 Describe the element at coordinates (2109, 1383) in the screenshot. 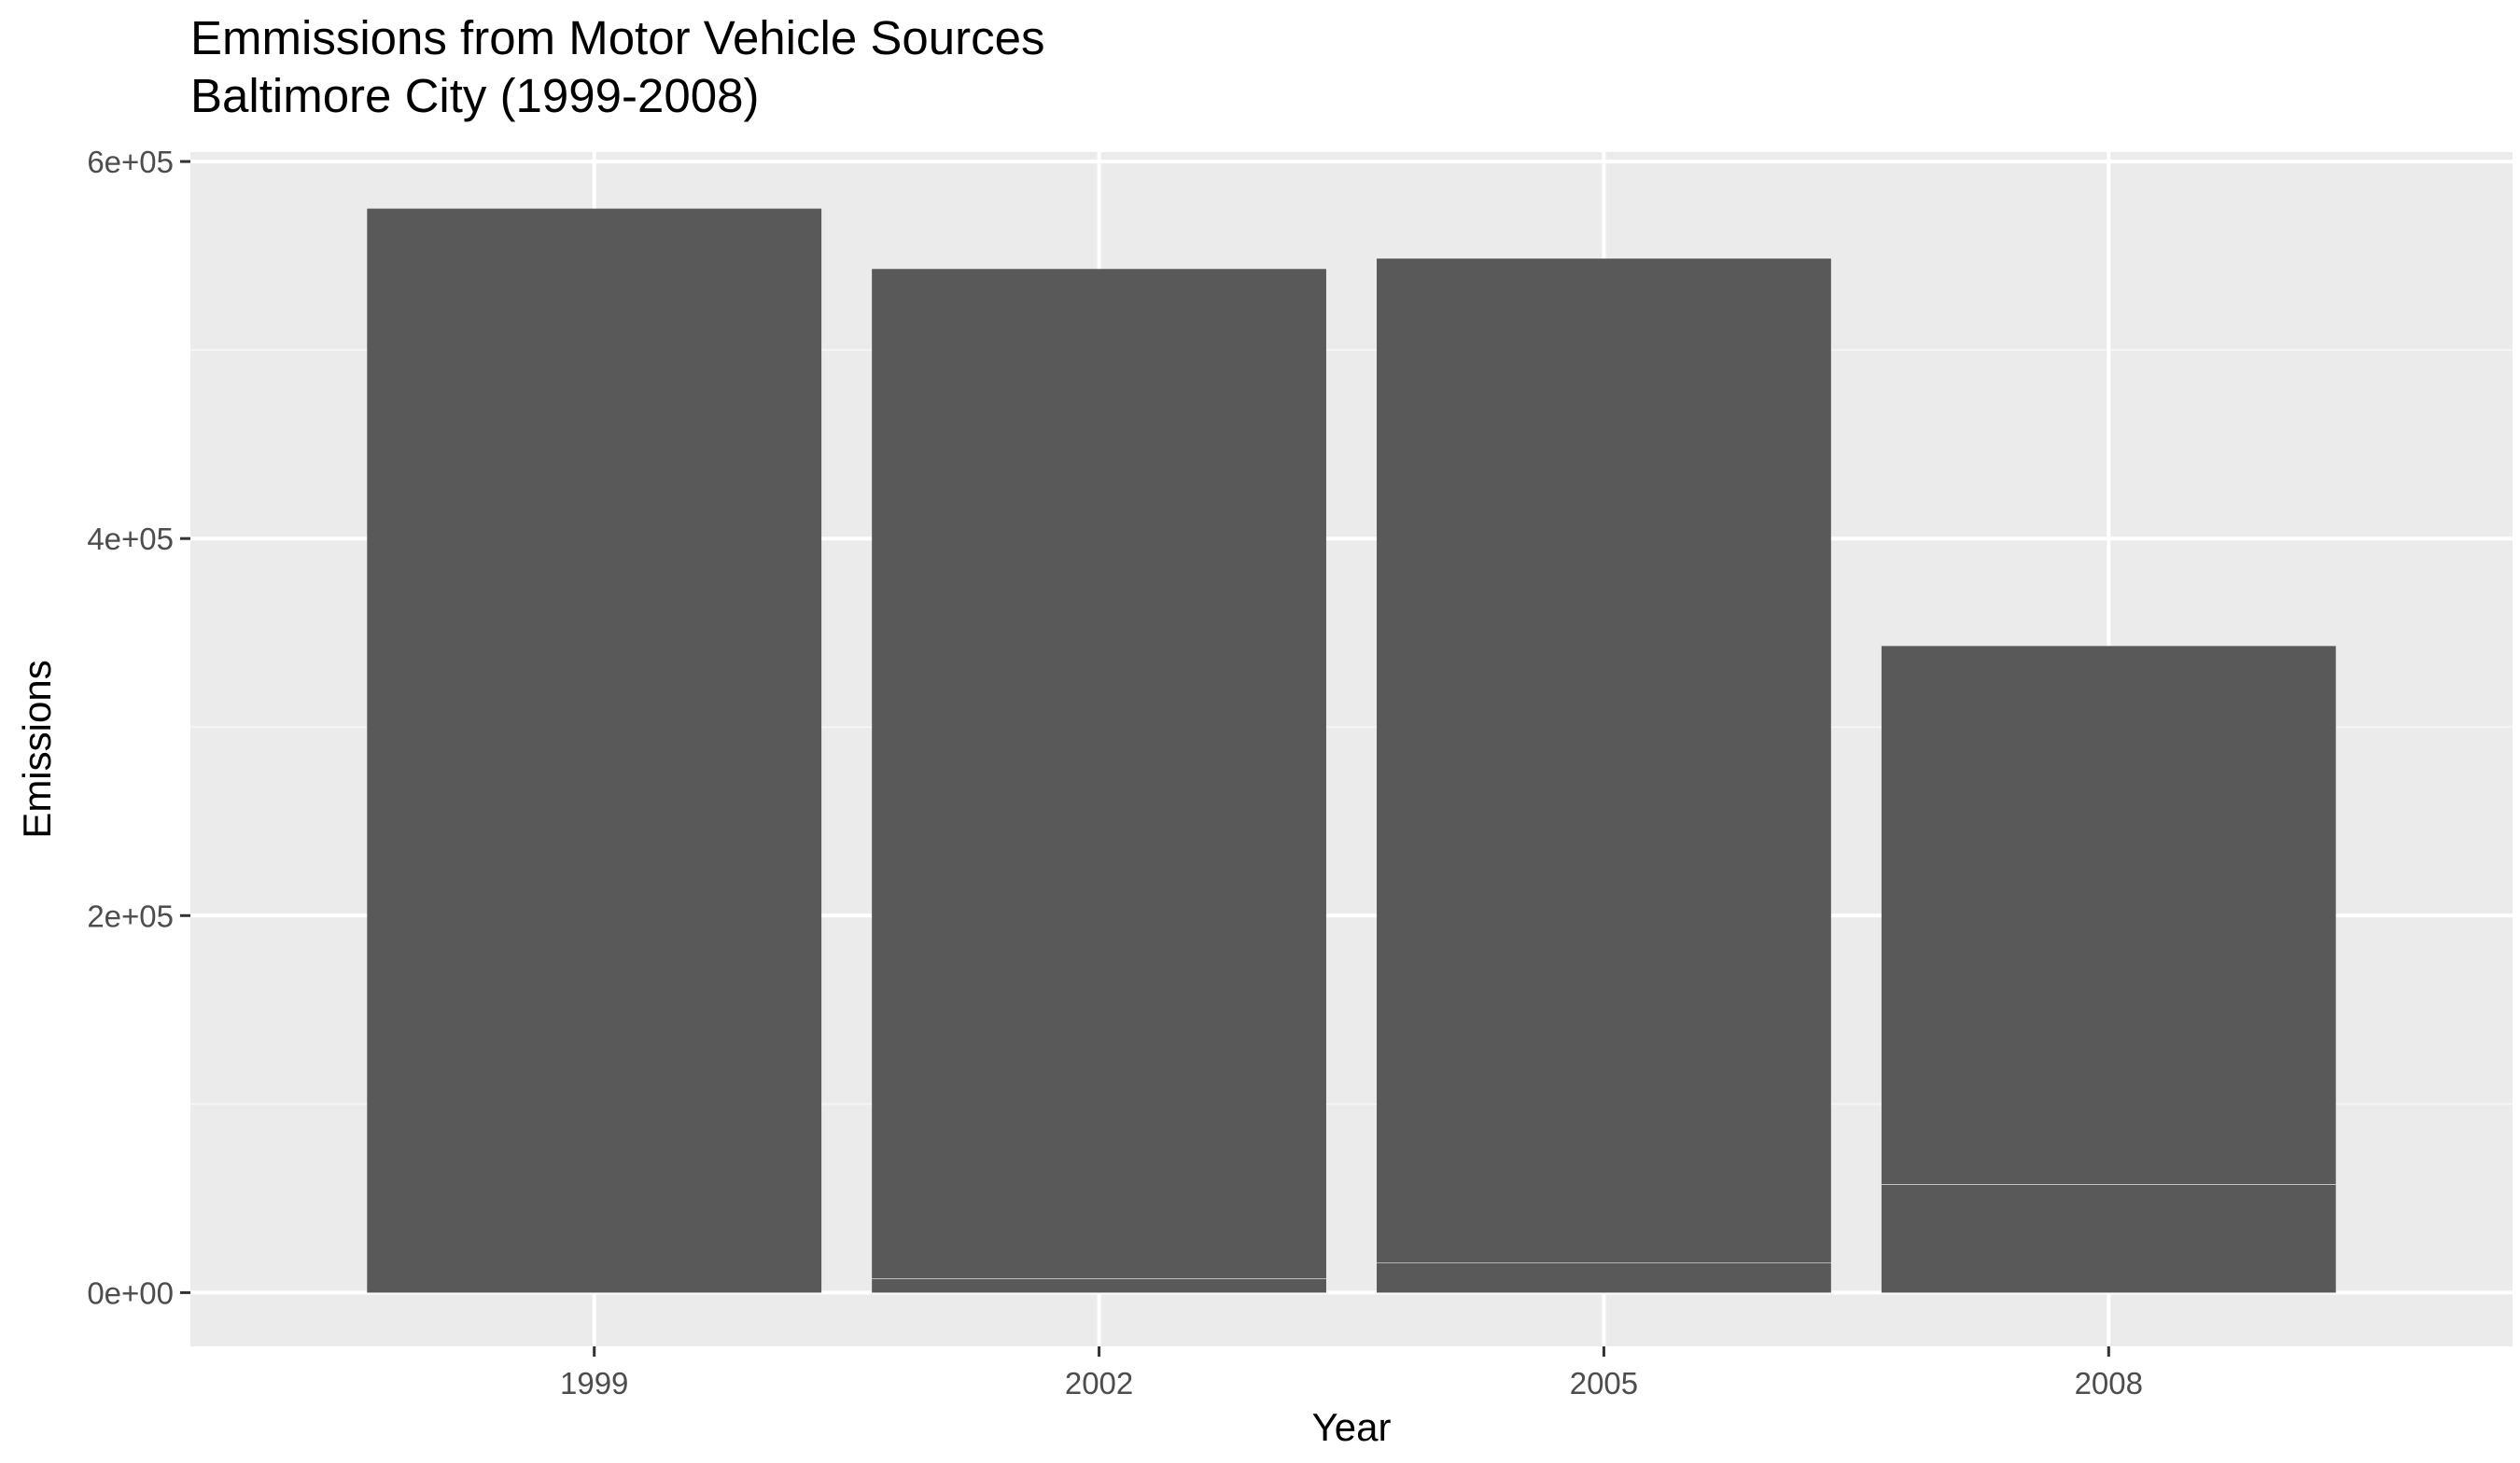

I see `x-tick-label: 2008` at that location.